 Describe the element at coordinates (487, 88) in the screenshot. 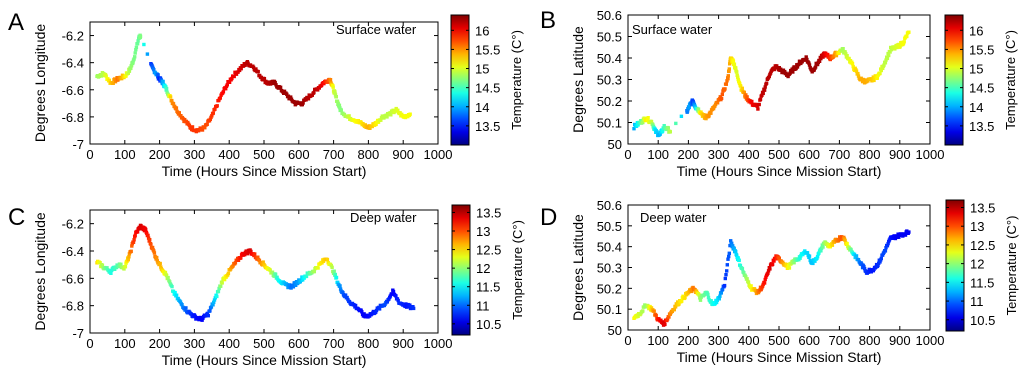

I see `colorbar-tick-label: 14.5` at that location.